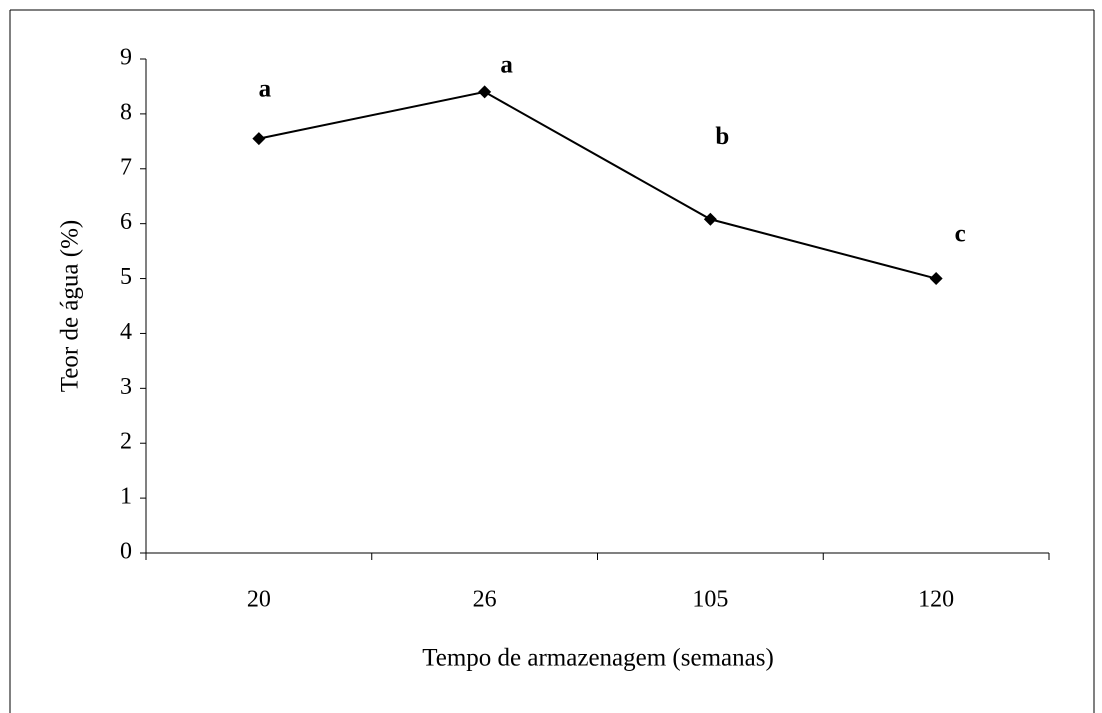  I want to click on x-tick-label: 20, so click(259, 600).